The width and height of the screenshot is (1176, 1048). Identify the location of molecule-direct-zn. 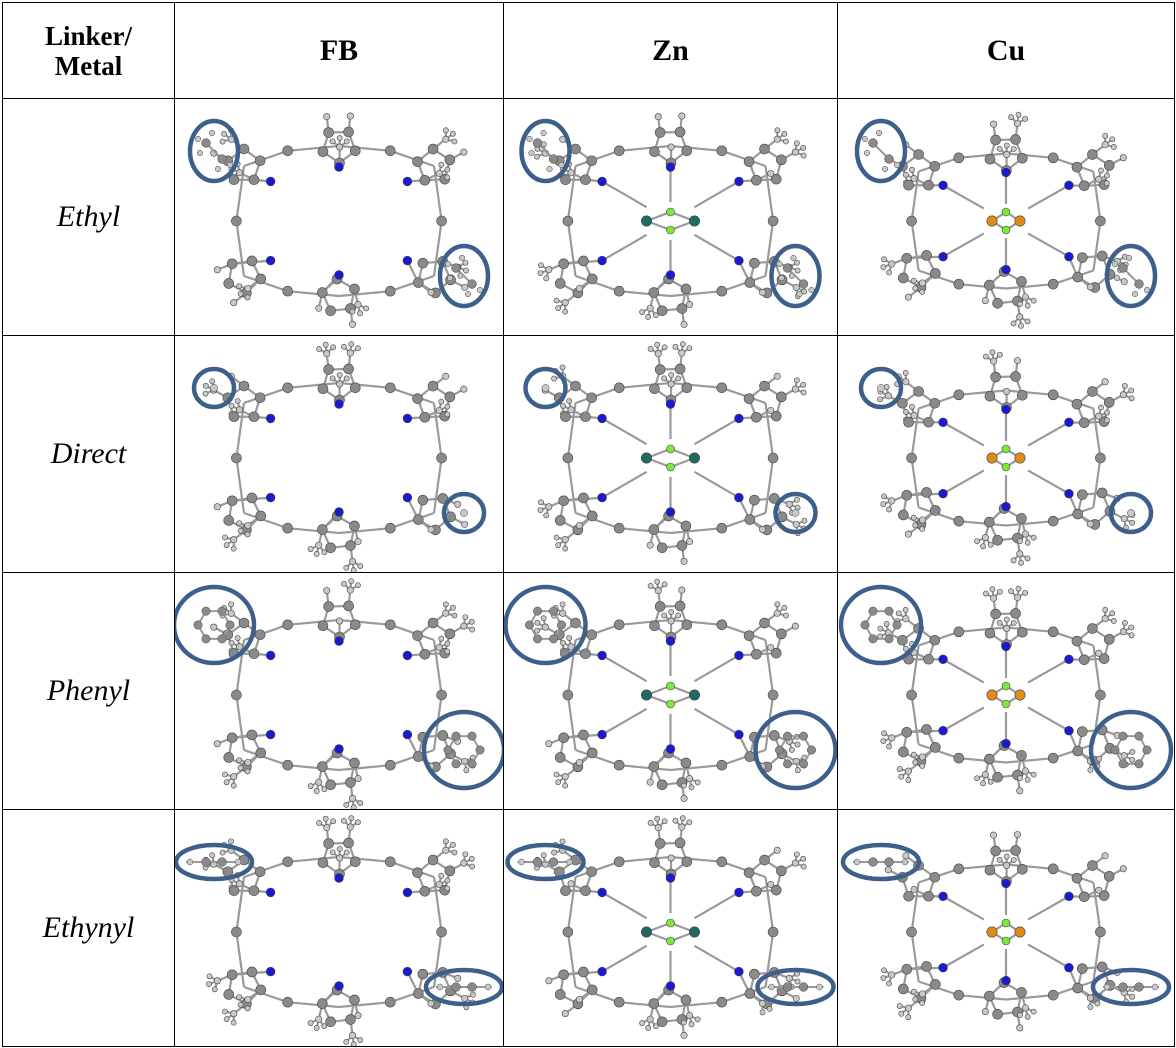
(670, 454).